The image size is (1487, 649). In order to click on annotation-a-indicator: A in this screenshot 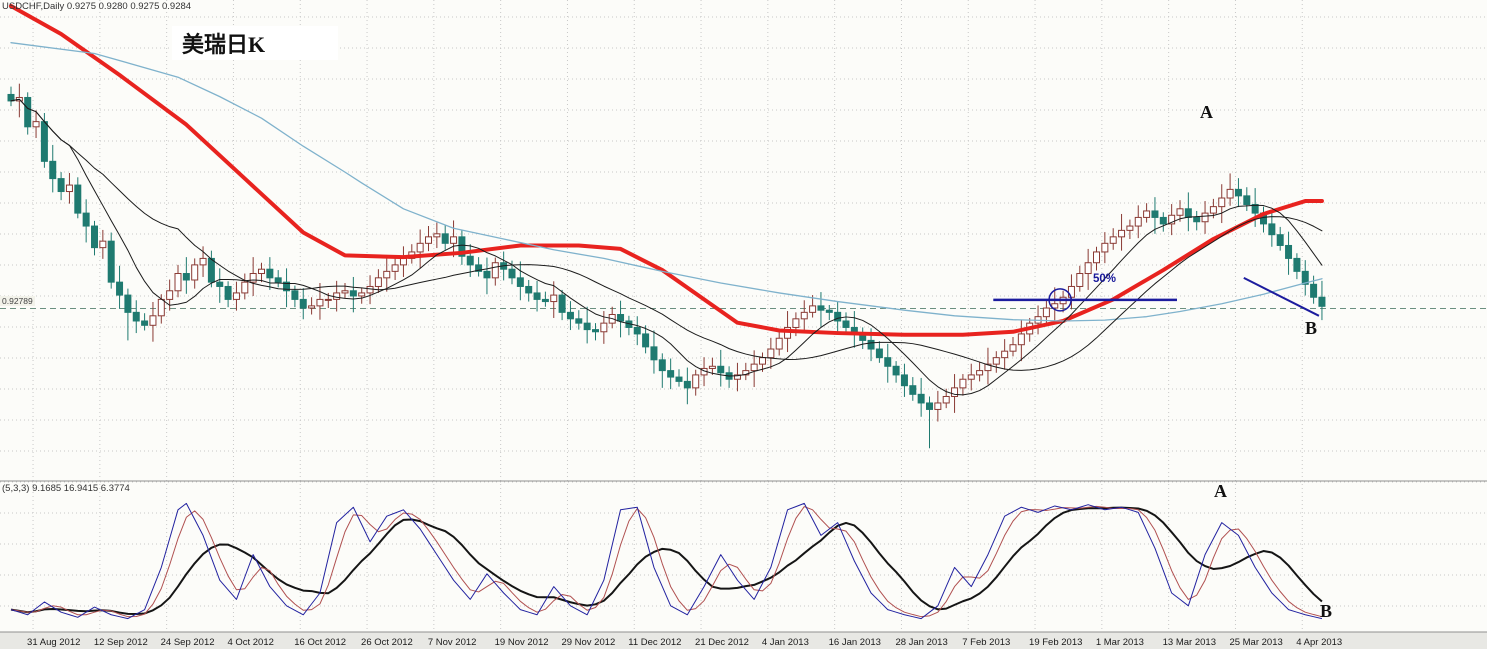, I will do `click(1220, 491)`.